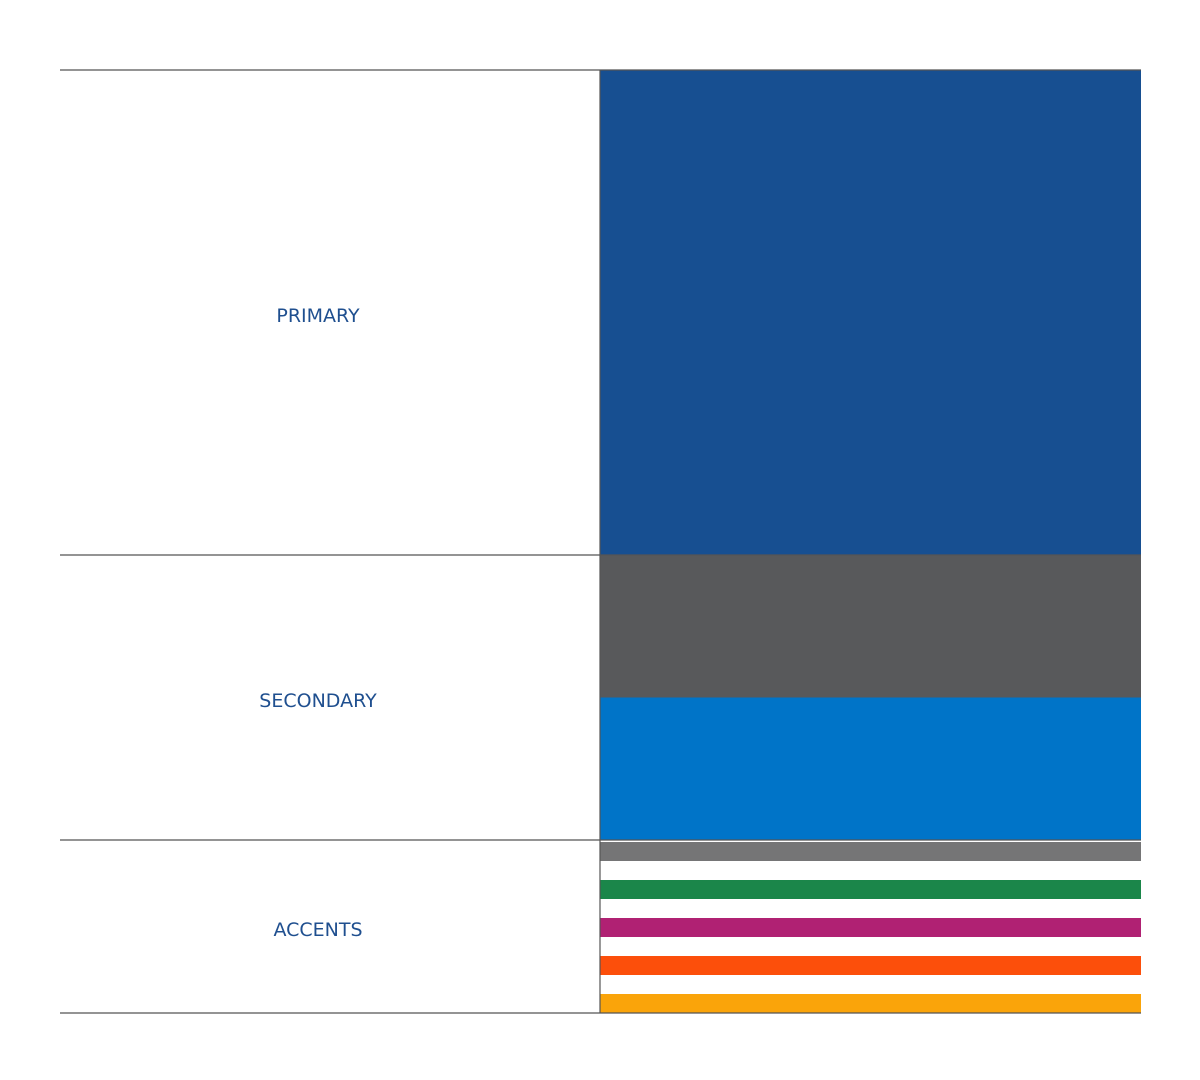 This screenshot has height=1080, width=1200. What do you see at coordinates (318, 316) in the screenshot?
I see `section-label: PRIMARY` at bounding box center [318, 316].